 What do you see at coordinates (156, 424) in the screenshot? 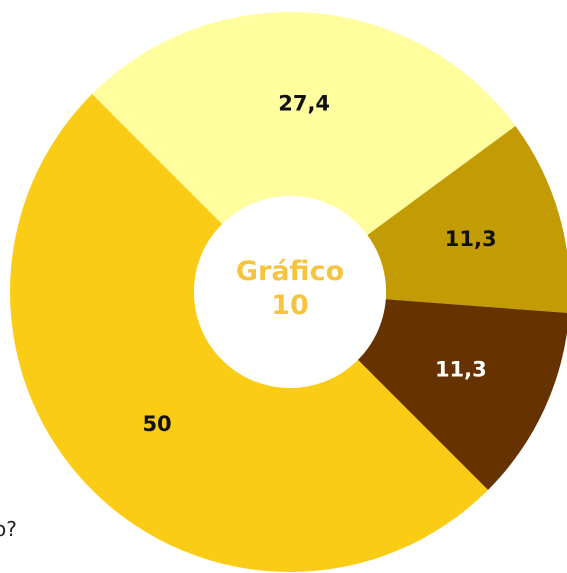
I see `data-label: 50` at bounding box center [156, 424].